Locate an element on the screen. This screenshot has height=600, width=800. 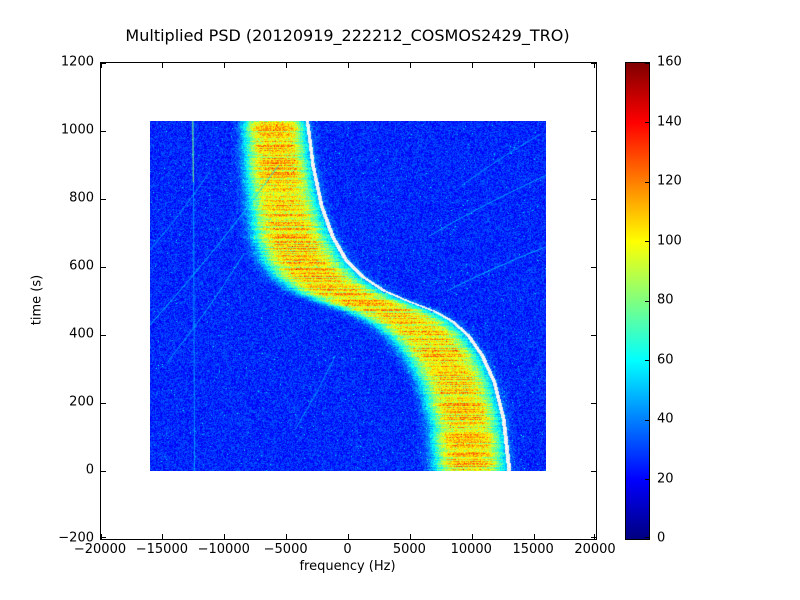
y-tick-label: 800 is located at coordinates (81, 198).